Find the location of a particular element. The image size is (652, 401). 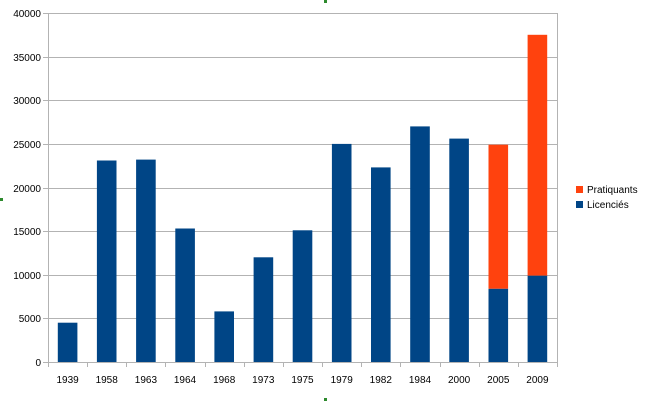

bar-licencies-1968 is located at coordinates (224, 336).